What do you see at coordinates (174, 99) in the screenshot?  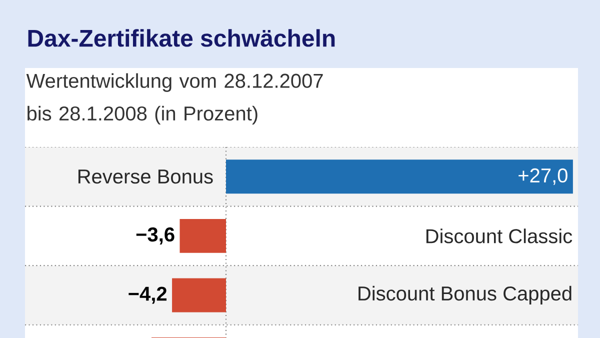 I see `chart-subtitle: Wertentwicklung vom 28.12.2007 bis 28.1.2008 (in Prozent)` at bounding box center [174, 99].